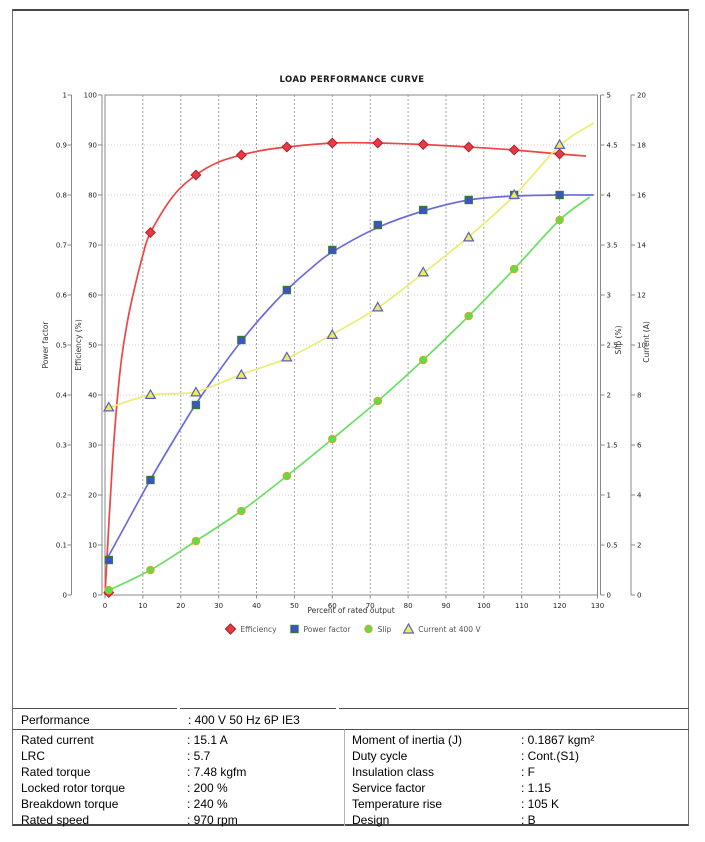 The image size is (705, 842). Describe the element at coordinates (217, 772) in the screenshot. I see `spec-value: : 7.48 kgfm` at that location.